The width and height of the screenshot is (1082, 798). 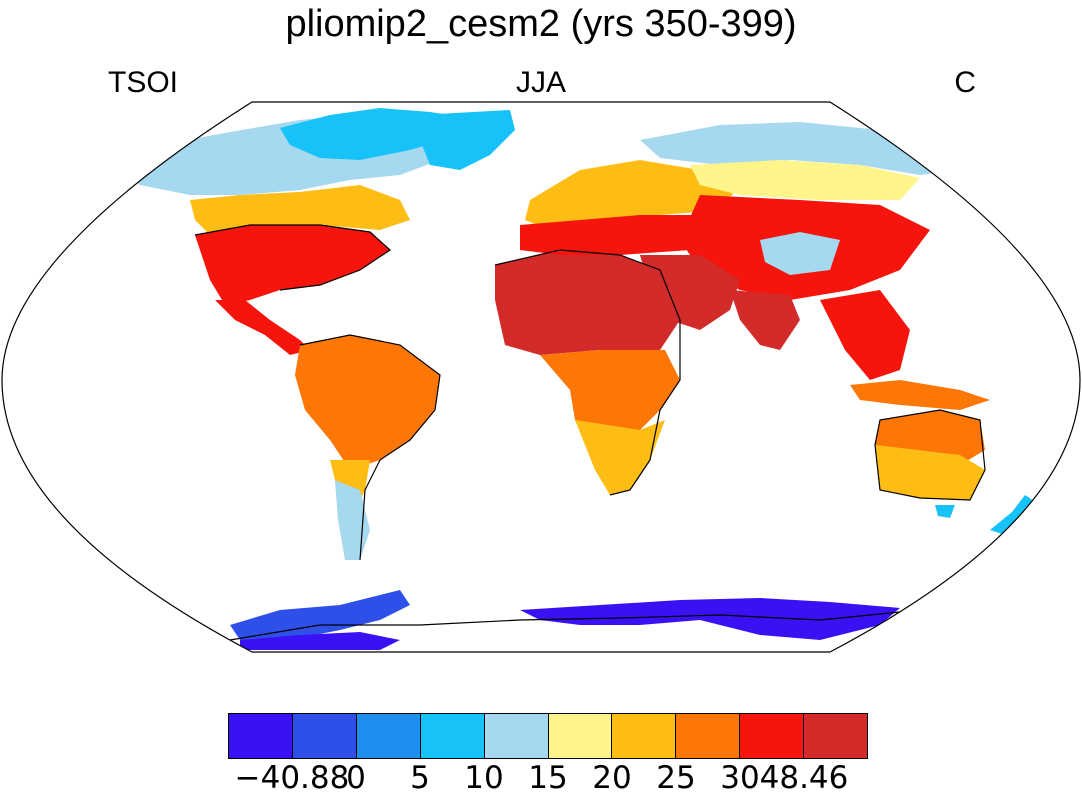 I want to click on north-america-mid, so click(x=300, y=210).